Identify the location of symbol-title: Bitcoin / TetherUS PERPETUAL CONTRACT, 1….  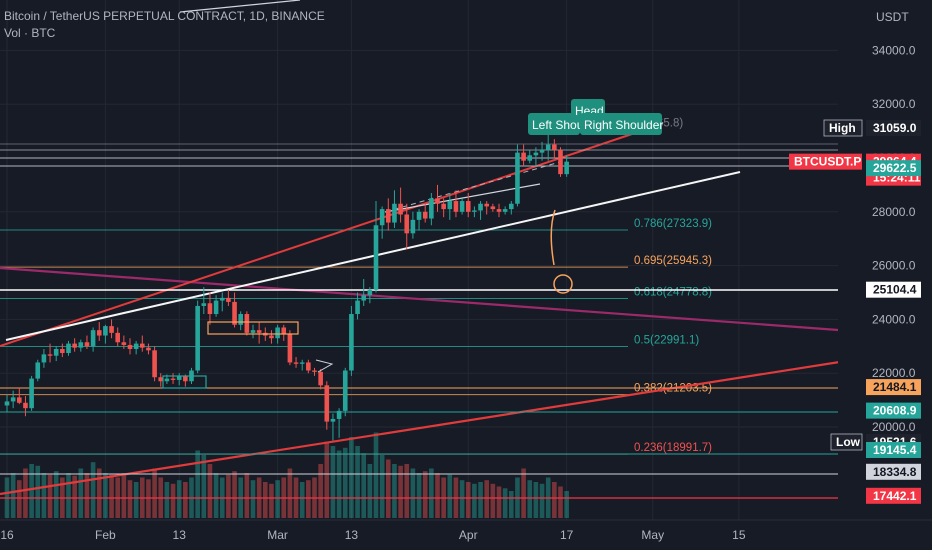
(164, 16).